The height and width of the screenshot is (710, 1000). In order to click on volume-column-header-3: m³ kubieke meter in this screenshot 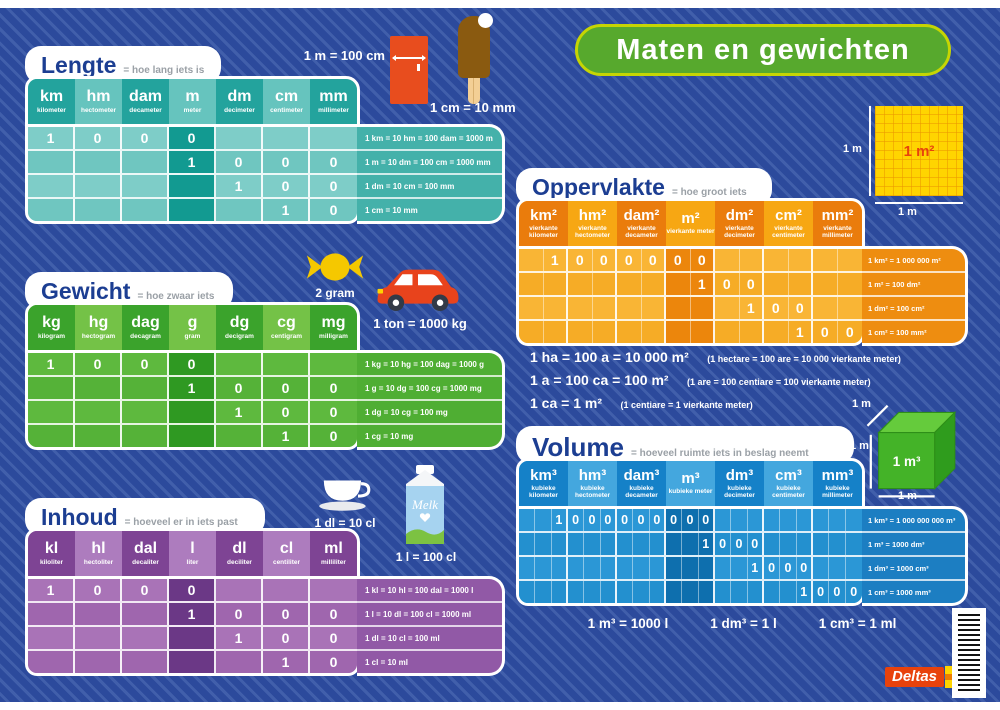, I will do `click(690, 483)`.